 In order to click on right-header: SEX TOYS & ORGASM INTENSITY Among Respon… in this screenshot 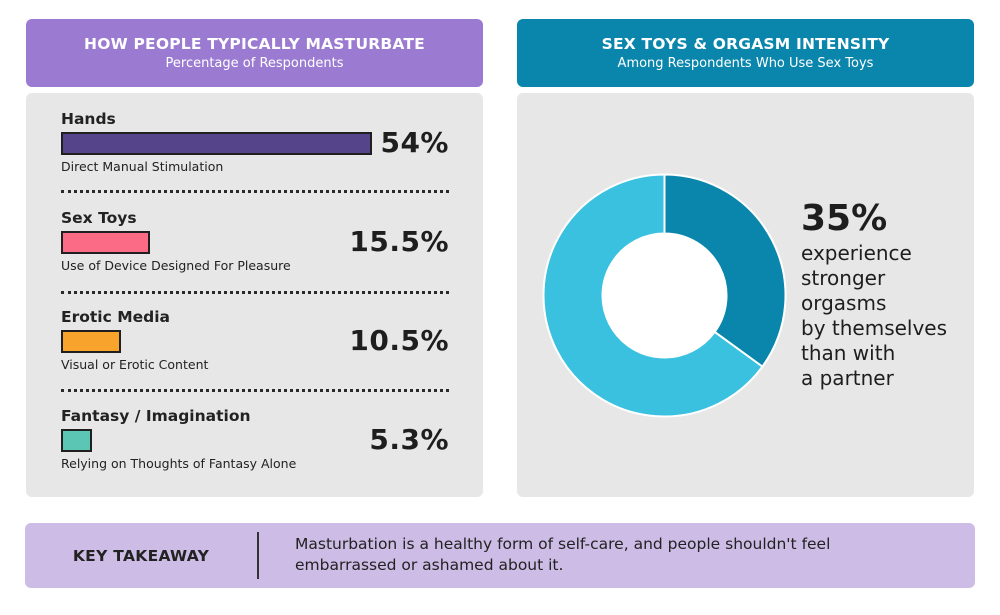, I will do `click(745, 53)`.